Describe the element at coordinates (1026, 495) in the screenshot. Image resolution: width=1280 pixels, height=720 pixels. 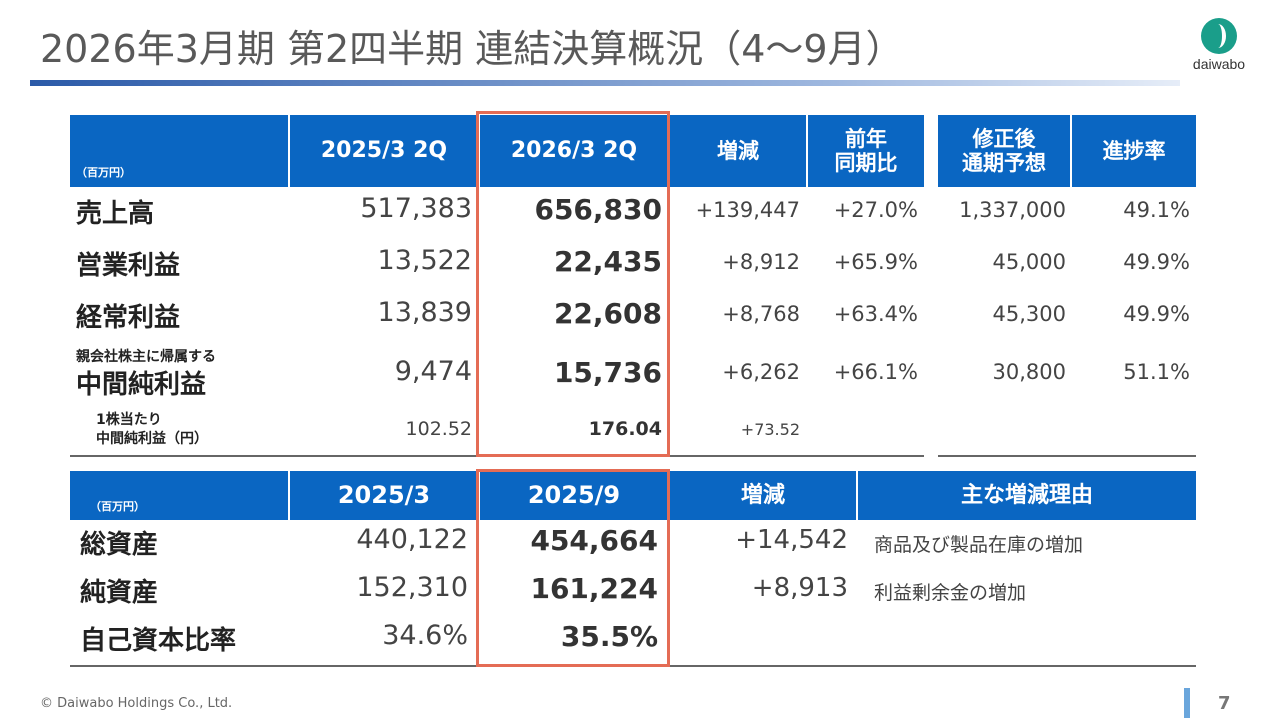
I see `balance-header-reason: 主な増減理由` at that location.